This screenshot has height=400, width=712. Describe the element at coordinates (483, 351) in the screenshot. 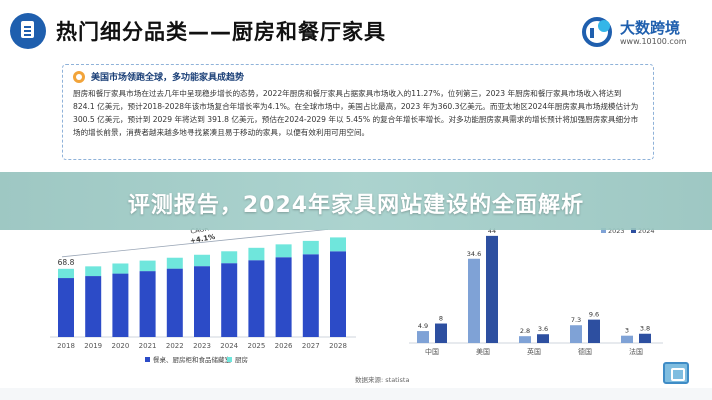

I see `x-tick-label: 美国` at that location.